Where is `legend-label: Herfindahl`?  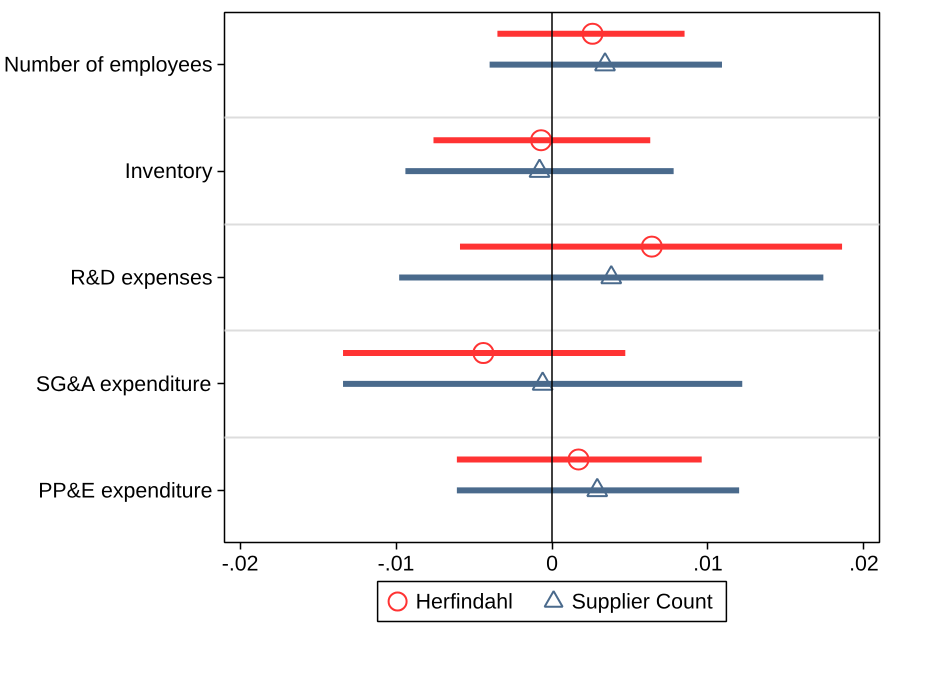
legend-label: Herfindahl is located at coordinates (464, 602).